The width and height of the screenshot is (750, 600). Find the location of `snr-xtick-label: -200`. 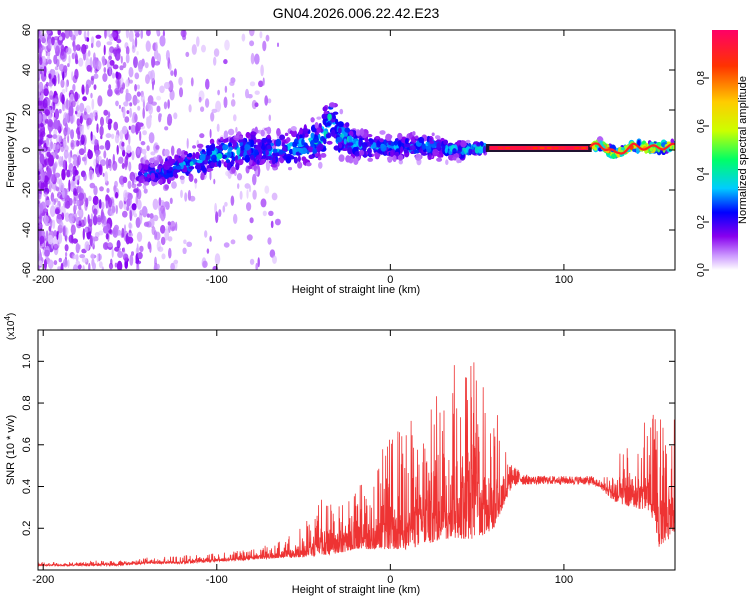

snr-xtick-label: -200 is located at coordinates (43, 580).